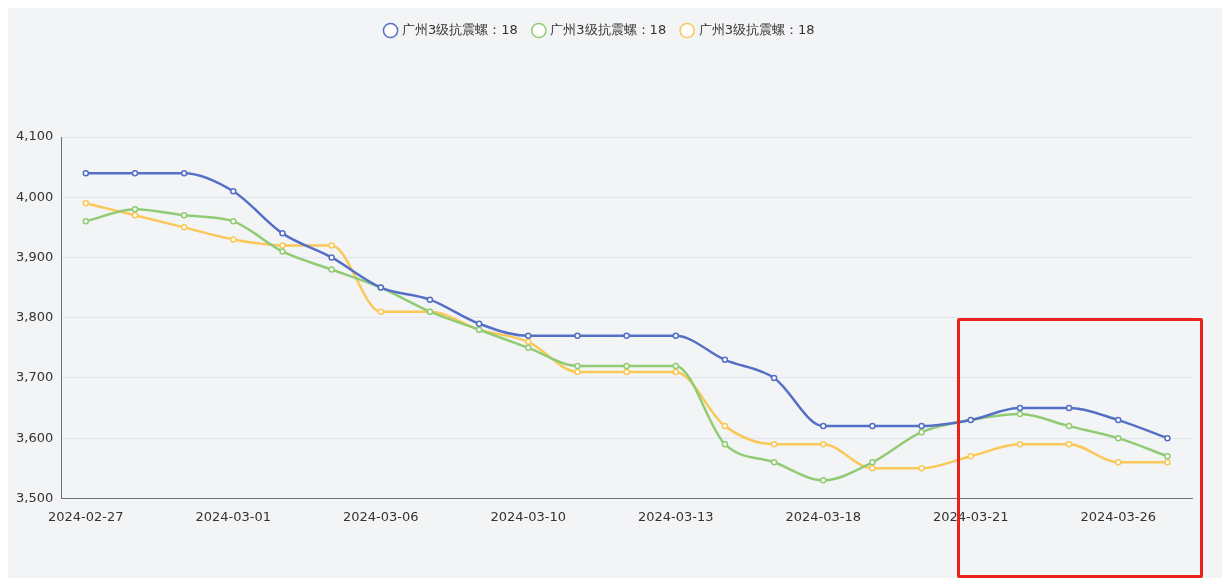  What do you see at coordinates (35, 136) in the screenshot?
I see `y-tick-label: 4,100` at bounding box center [35, 136].